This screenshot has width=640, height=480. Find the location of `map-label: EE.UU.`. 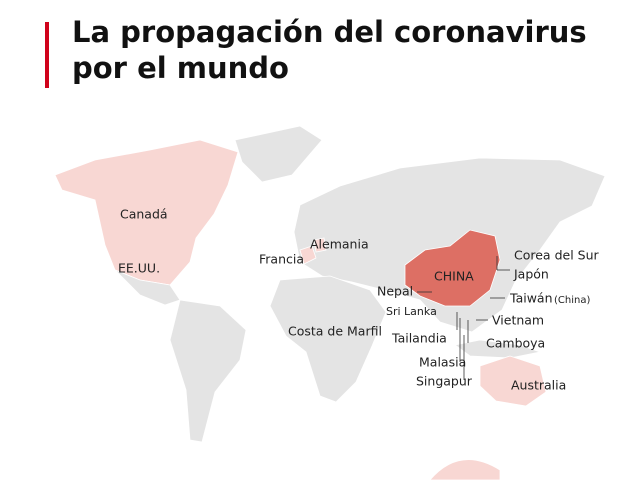

map-label: EE.UU. is located at coordinates (139, 268).